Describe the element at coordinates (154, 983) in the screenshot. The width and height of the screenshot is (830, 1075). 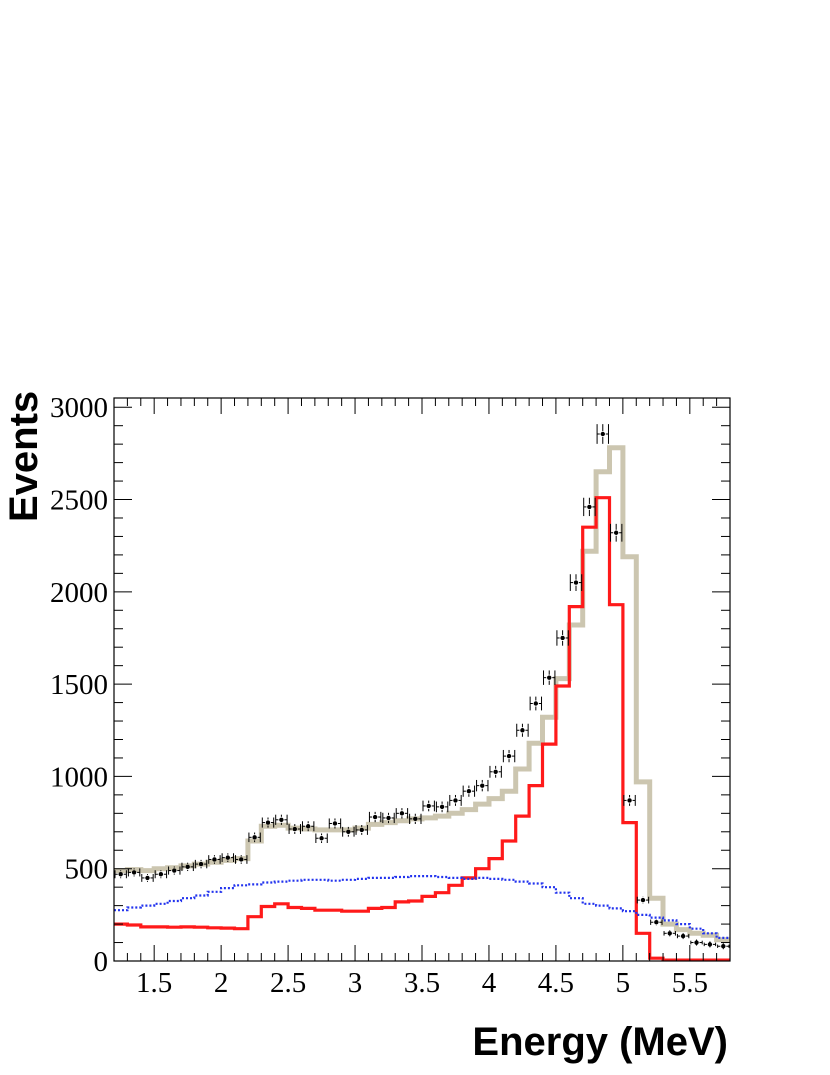
I see `x-tick-label: 1.5` at that location.